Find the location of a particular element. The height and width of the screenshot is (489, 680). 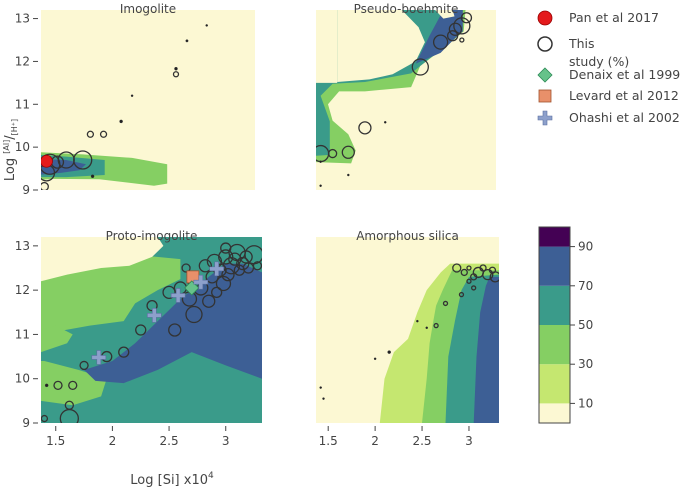

panel-title: Imogolite is located at coordinates (148, 9).